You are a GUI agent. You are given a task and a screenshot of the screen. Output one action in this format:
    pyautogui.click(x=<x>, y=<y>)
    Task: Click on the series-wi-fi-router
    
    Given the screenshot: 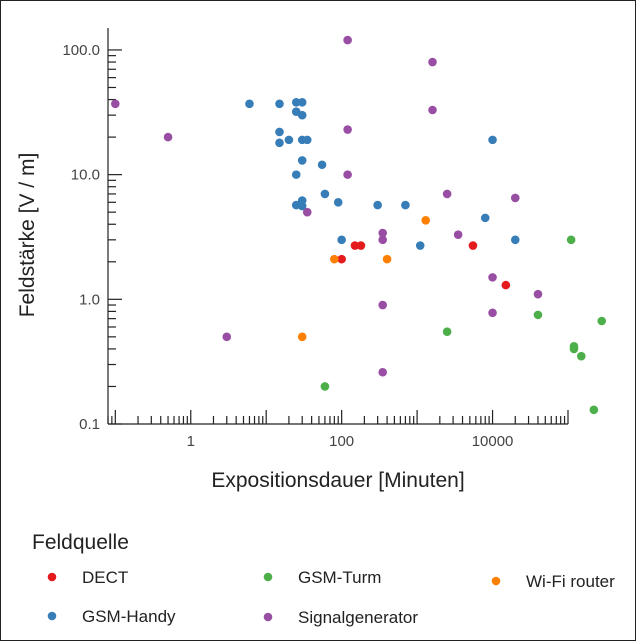 What is the action you would take?
    pyautogui.click(x=364, y=279)
    